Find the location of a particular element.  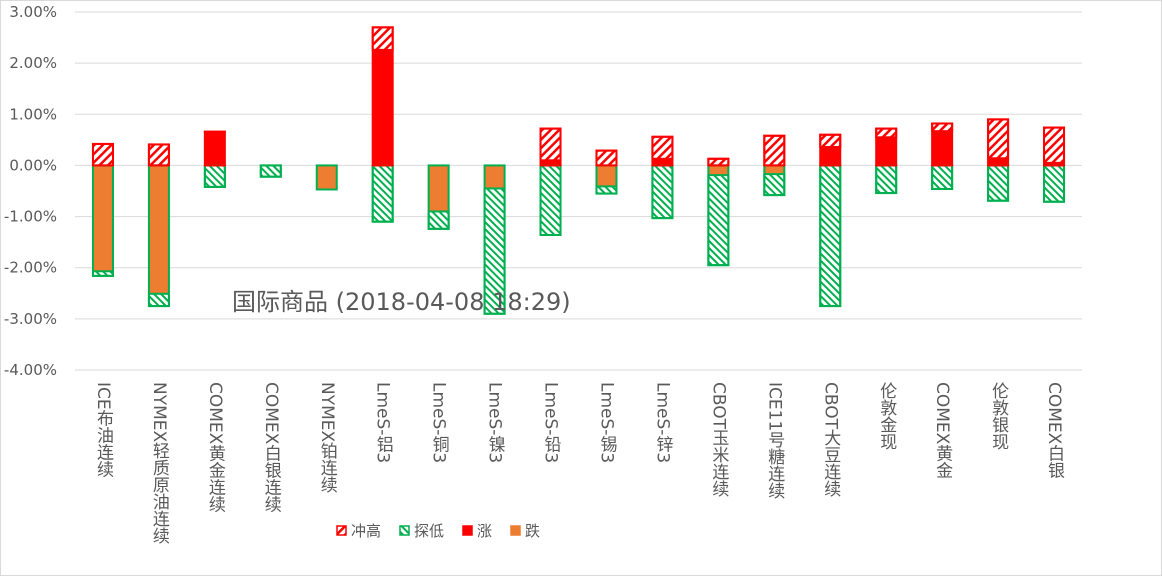

x-tick-label: ICE布油连续 is located at coordinates (102, 430).